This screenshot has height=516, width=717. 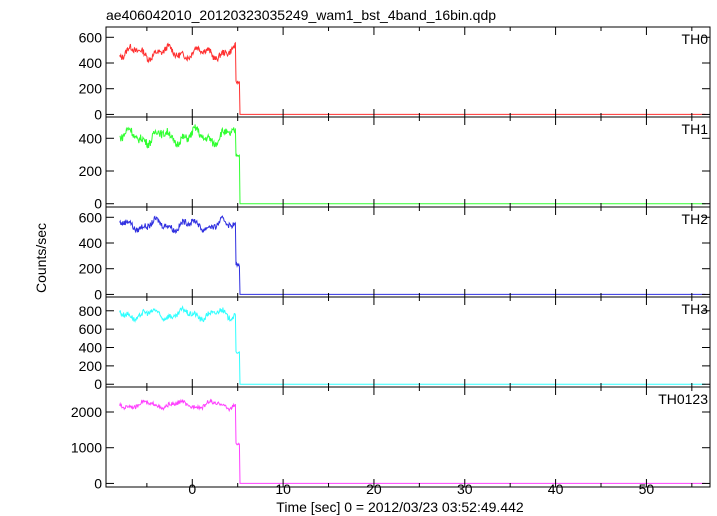 What do you see at coordinates (86, 448) in the screenshot?
I see `y-tick-label: 1000` at bounding box center [86, 448].